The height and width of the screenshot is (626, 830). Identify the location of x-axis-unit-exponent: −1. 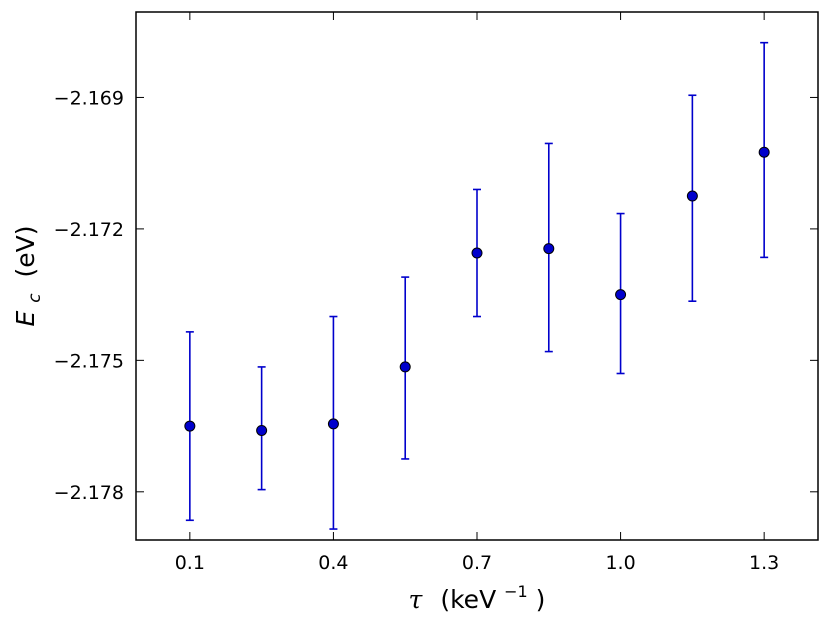
(516, 591).